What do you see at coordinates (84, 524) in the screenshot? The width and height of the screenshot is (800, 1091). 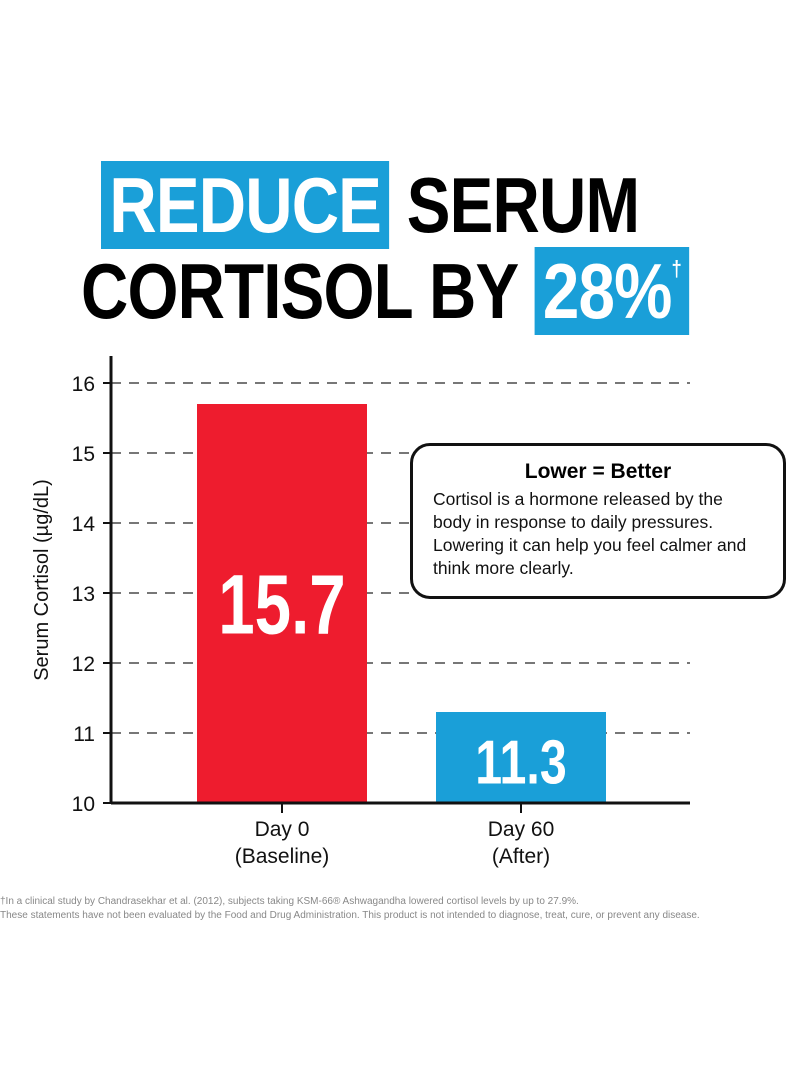 I see `y-tick-label: 14` at bounding box center [84, 524].